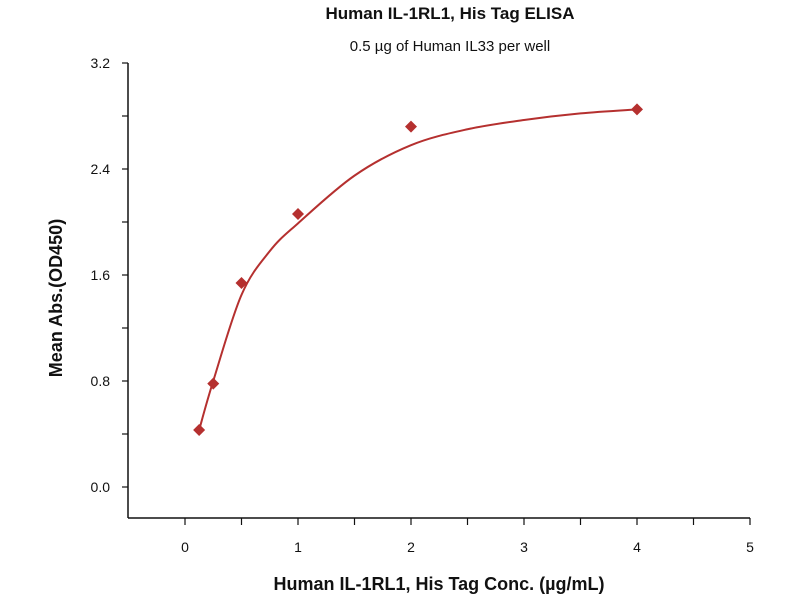  What do you see at coordinates (438, 584) in the screenshot?
I see `x-axis-label: Human IL-1RL1, His Tag Conc. (µg/mL)` at bounding box center [438, 584].